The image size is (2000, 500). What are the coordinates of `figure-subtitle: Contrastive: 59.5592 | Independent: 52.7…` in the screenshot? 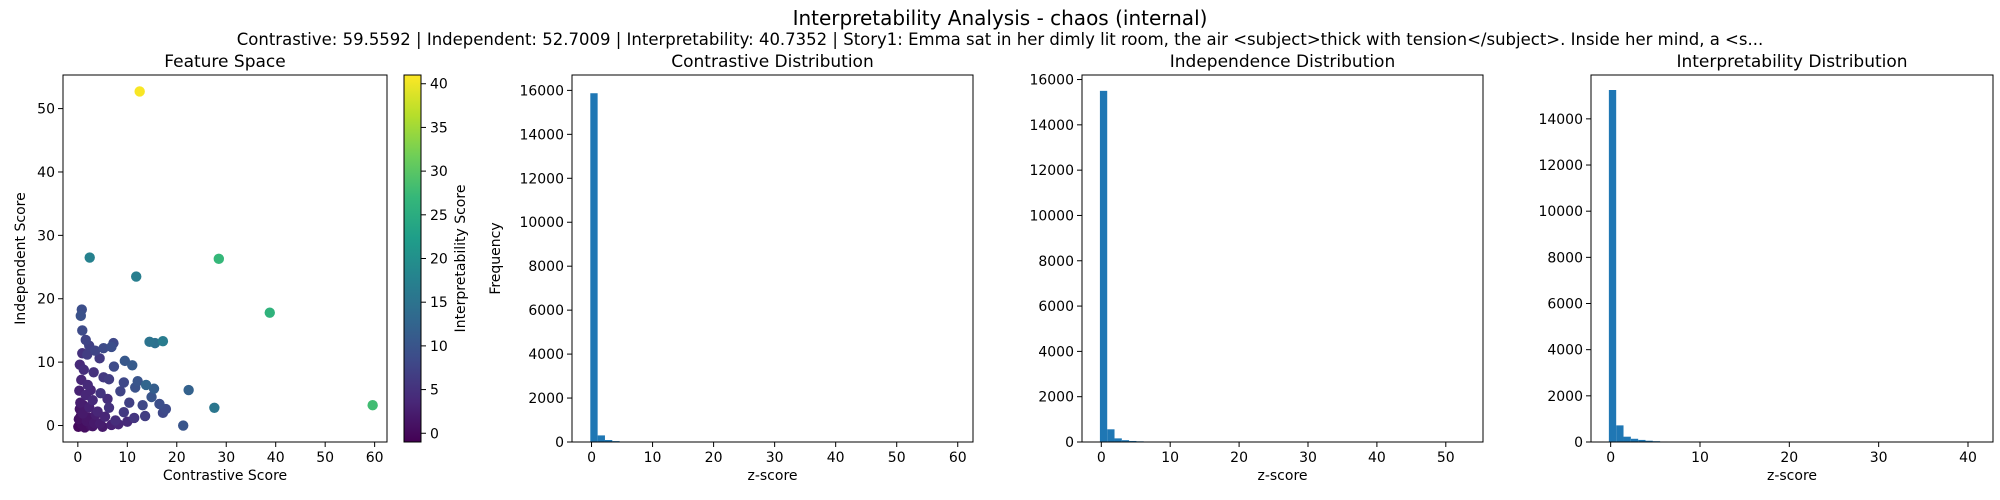 It's located at (1000, 39).